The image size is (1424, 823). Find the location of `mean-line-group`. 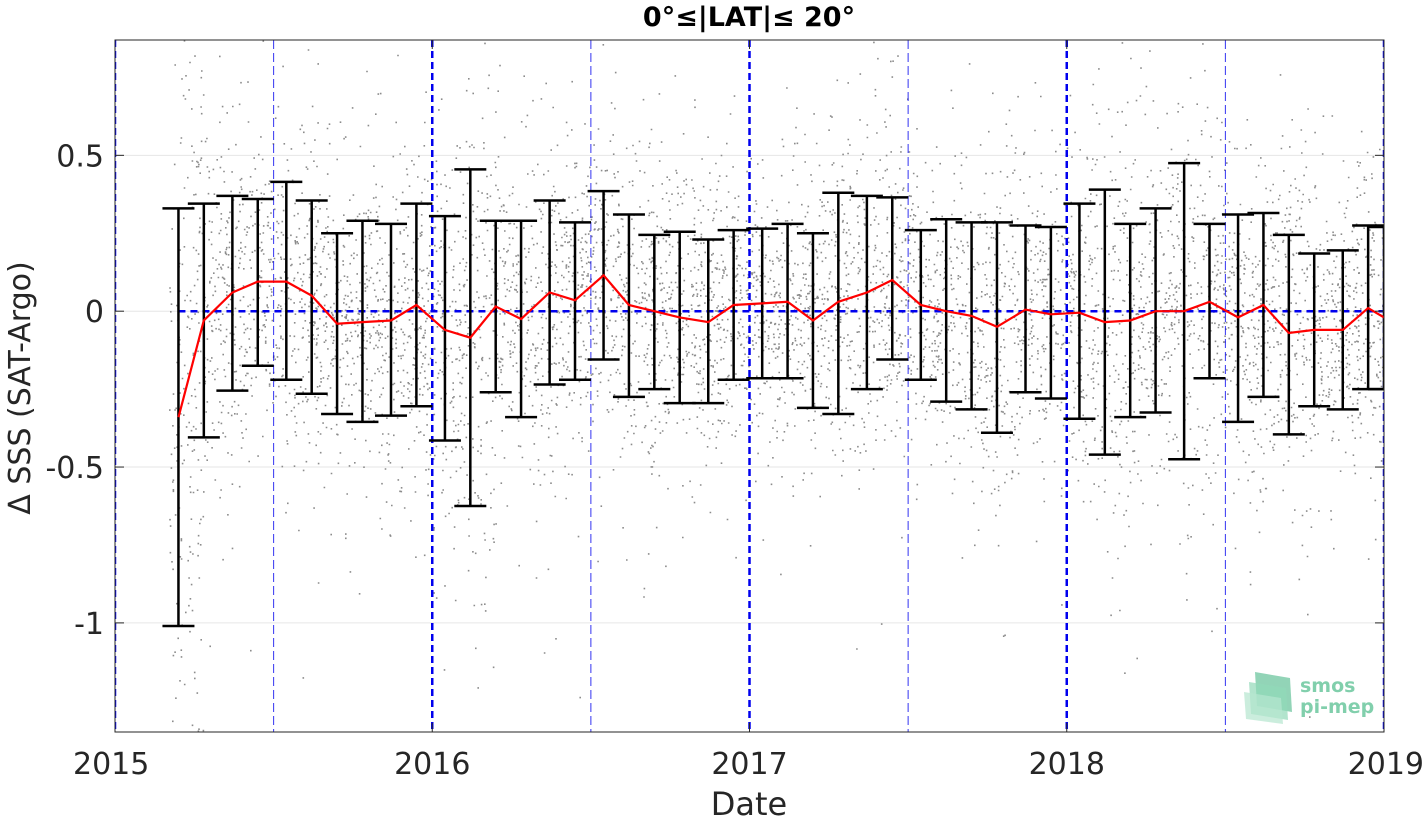

mean-line-group is located at coordinates (780, 345).